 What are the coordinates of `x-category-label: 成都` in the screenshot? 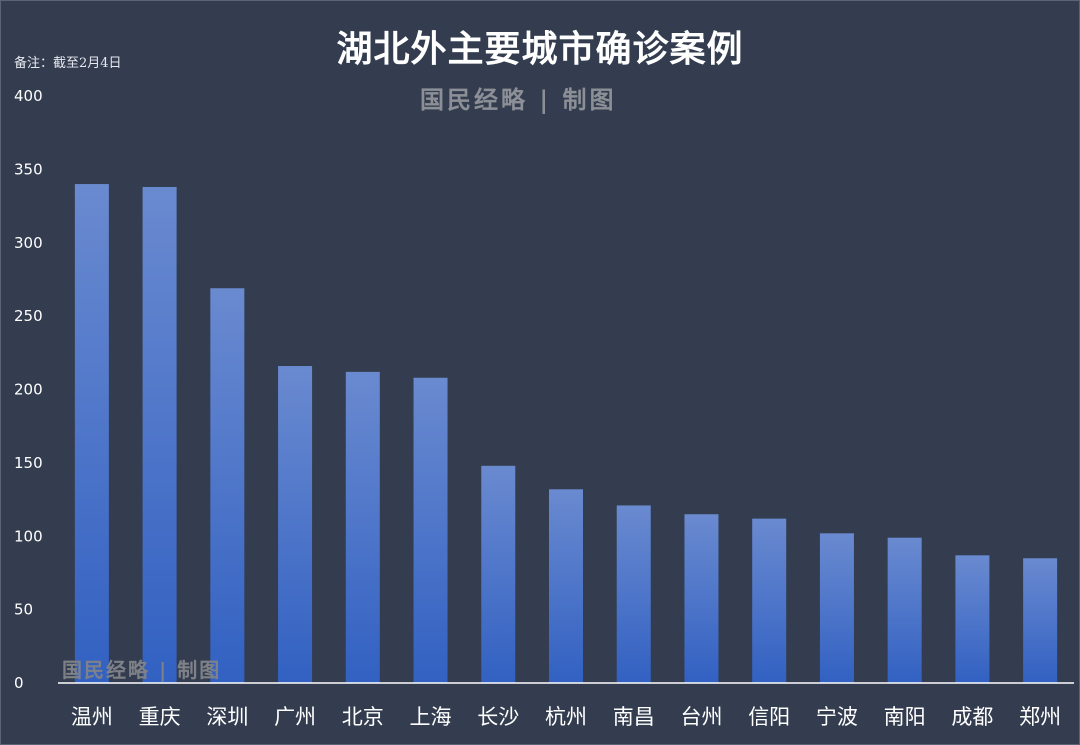 It's located at (972, 717).